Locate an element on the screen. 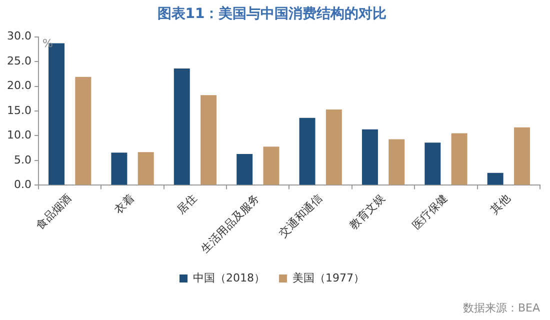 The image size is (550, 320). x-tick-label: 医疗保健 is located at coordinates (430, 212).